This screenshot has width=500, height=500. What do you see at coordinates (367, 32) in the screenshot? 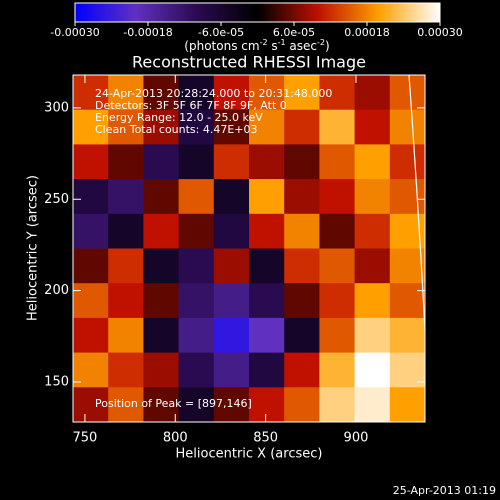
I see `colorbar-tick-label: 0.00018` at bounding box center [367, 32].